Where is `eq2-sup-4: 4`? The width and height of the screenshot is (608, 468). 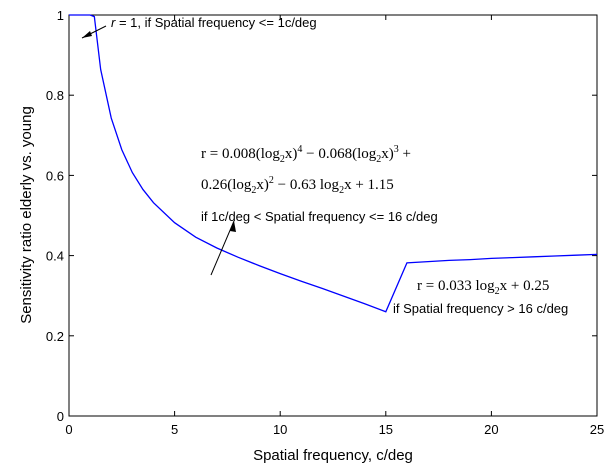
eq2-sup-4: 4 is located at coordinates (299, 149).